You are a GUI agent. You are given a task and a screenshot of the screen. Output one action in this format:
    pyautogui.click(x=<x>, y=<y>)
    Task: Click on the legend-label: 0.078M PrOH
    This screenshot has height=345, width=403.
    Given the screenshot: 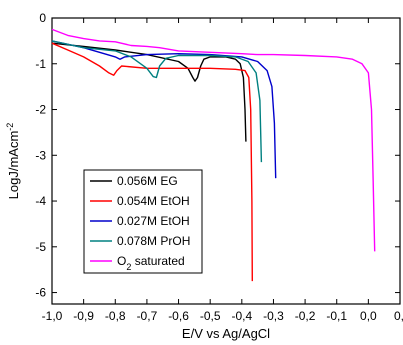 What is the action you would take?
    pyautogui.click(x=153, y=241)
    